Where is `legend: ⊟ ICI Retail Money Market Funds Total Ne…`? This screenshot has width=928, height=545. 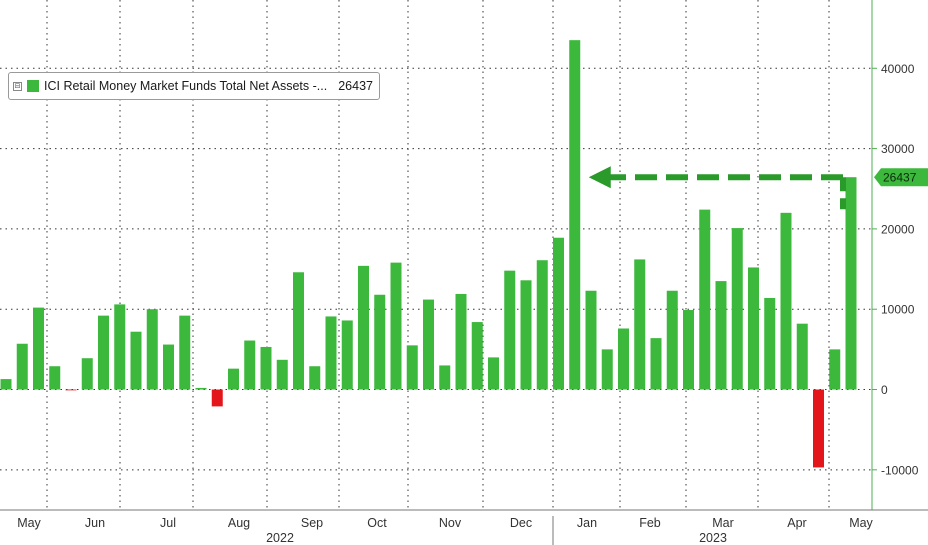
legend: ⊟ ICI Retail Money Market Funds Total Ne… is located at coordinates (194, 86).